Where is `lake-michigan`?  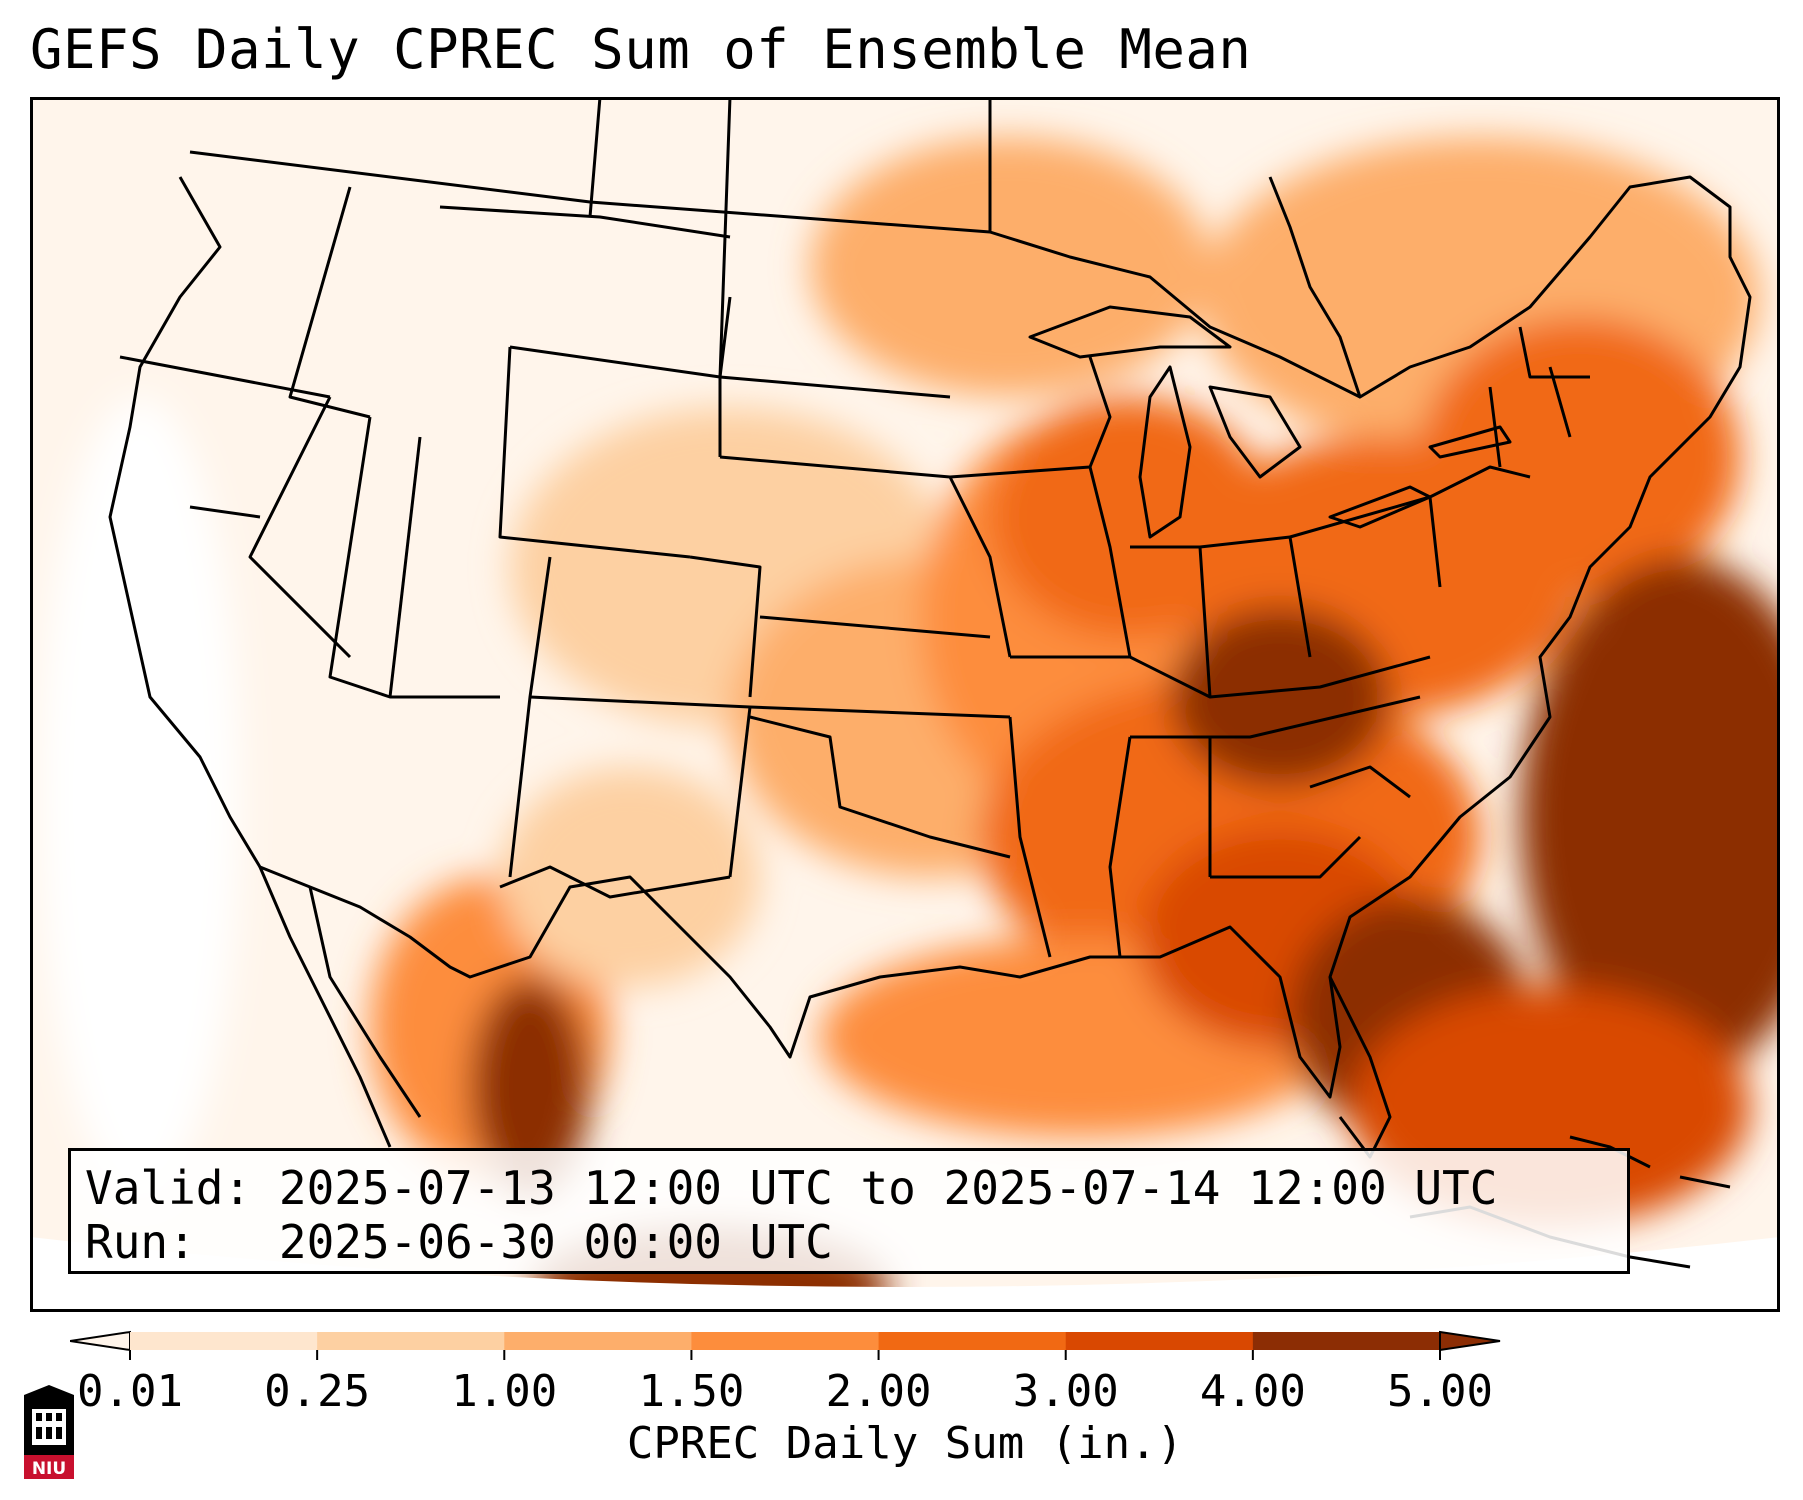 lake-michigan is located at coordinates (1165, 452).